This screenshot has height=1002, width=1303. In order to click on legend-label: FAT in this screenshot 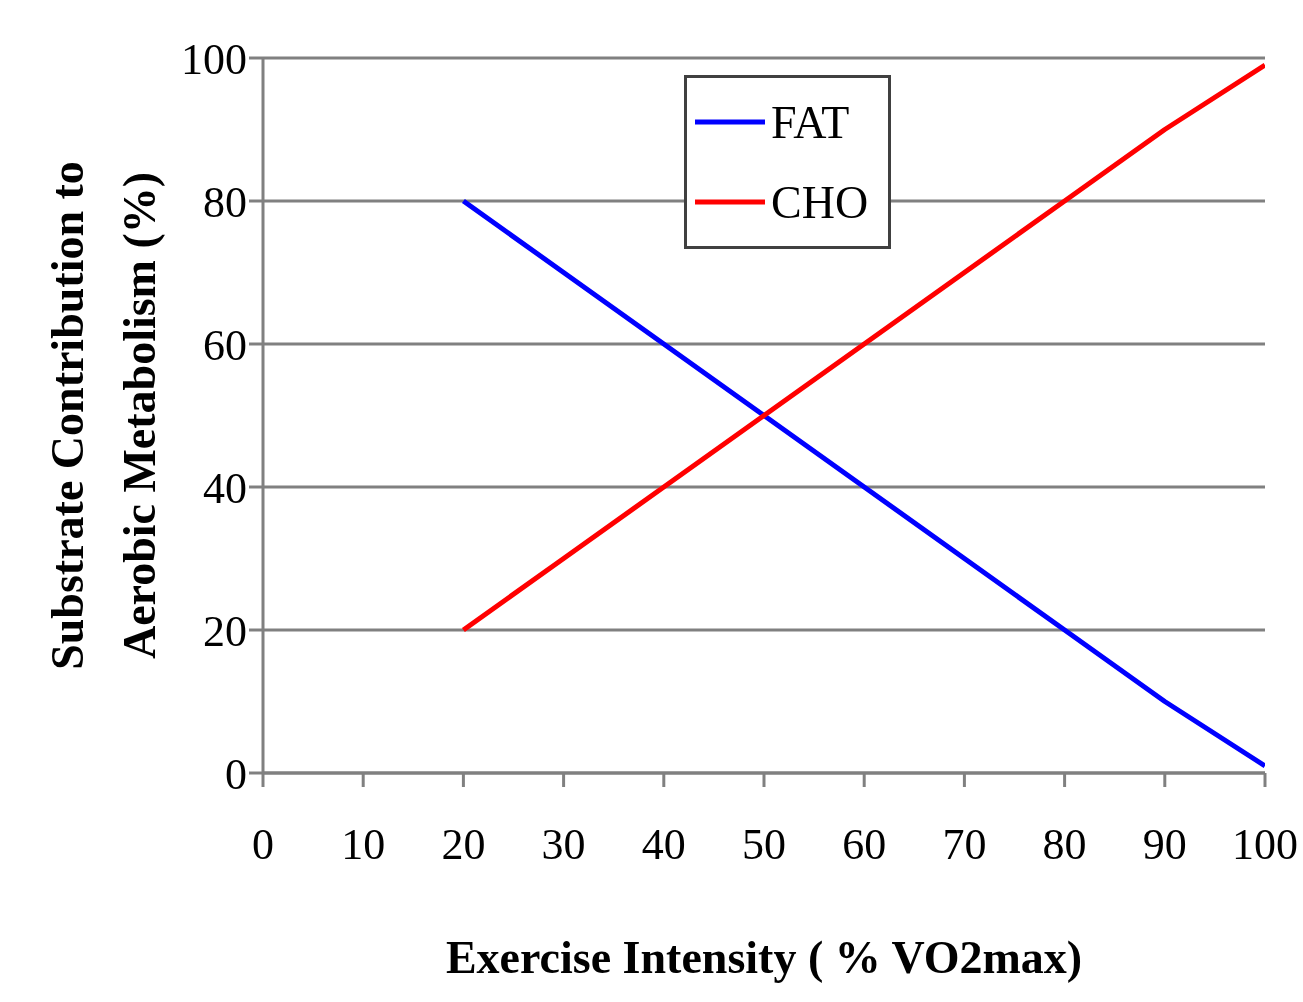, I will do `click(810, 122)`.